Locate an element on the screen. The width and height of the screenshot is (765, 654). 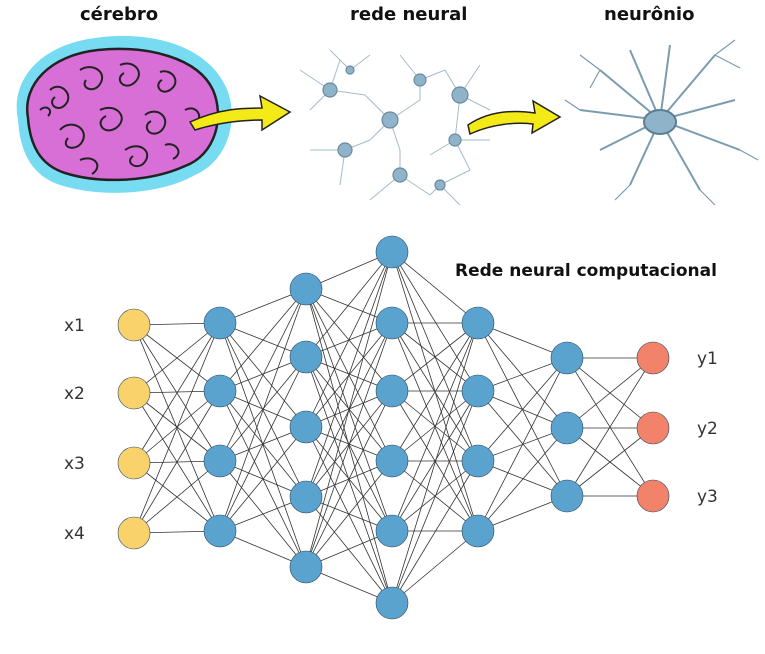
neuron-title: neurônio is located at coordinates (649, 14).